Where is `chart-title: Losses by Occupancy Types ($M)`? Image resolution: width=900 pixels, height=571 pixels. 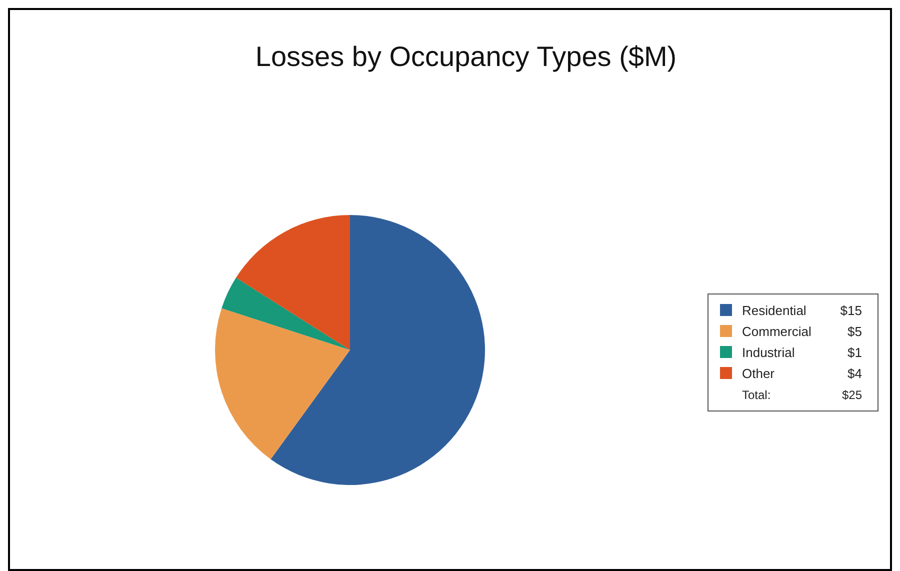 chart-title: Losses by Occupancy Types ($M) is located at coordinates (466, 56).